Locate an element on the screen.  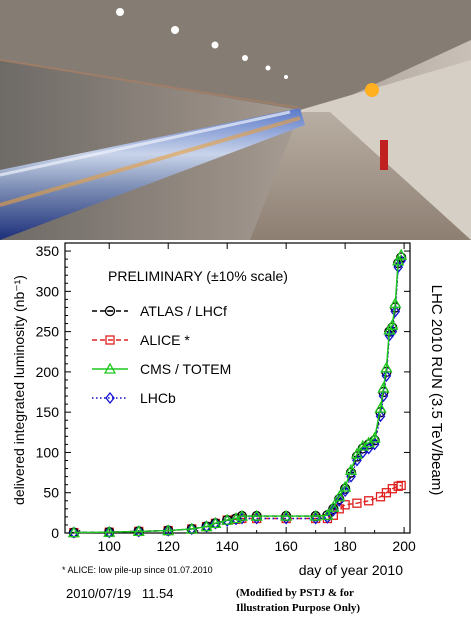
legend-item: CMS / TOTEM is located at coordinates (161, 369).